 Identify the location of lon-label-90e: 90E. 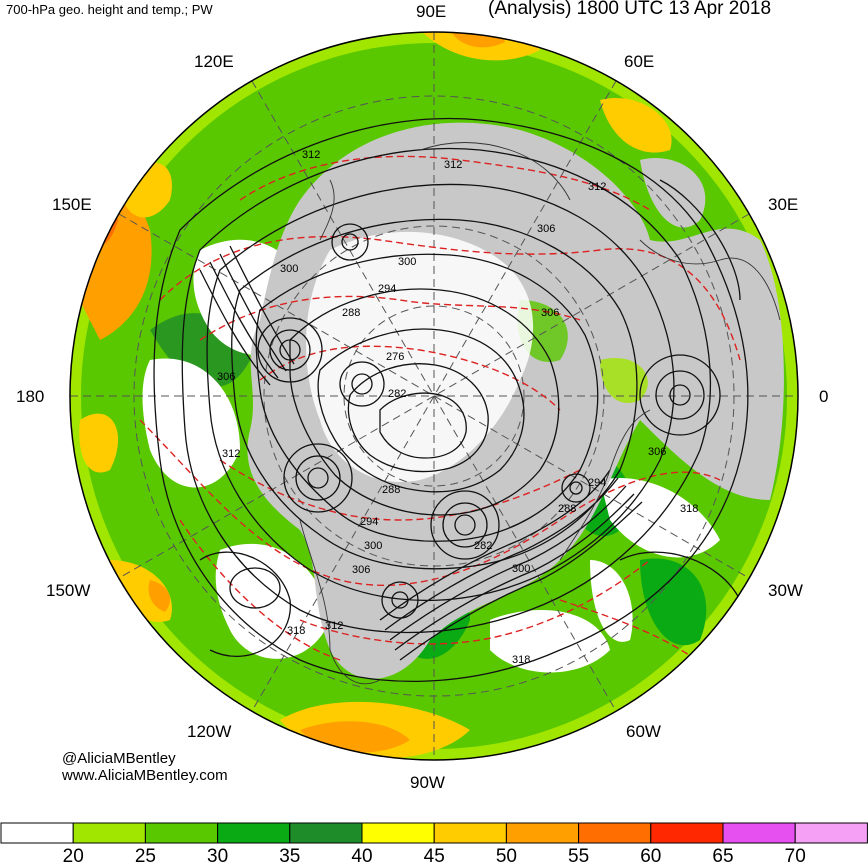
(431, 11).